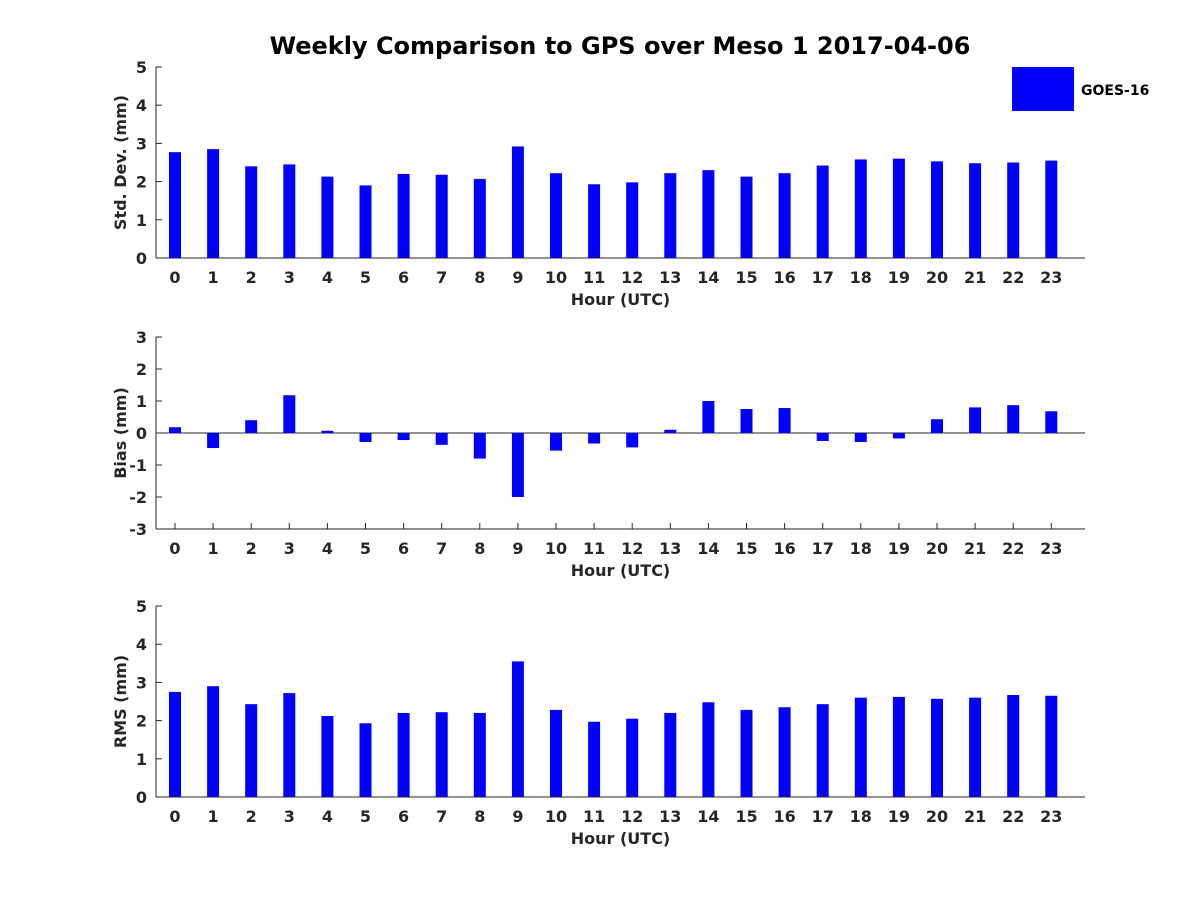 Image resolution: width=1200 pixels, height=900 pixels. What do you see at coordinates (479, 277) in the screenshot?
I see `x-tick-label: 8` at bounding box center [479, 277].